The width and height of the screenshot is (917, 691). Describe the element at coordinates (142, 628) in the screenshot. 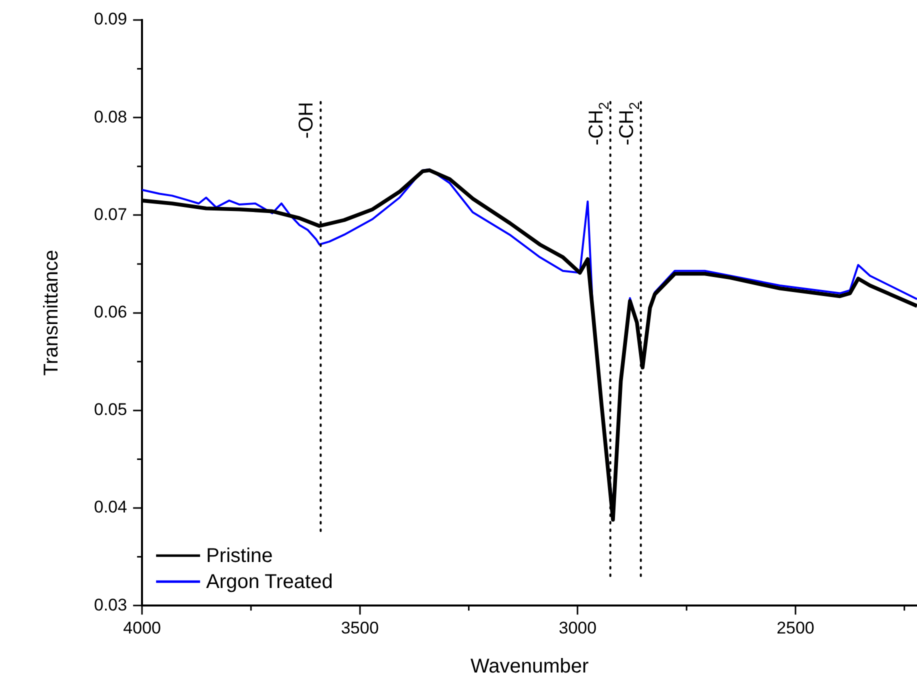

I see `x-tick-label: 4000` at that location.